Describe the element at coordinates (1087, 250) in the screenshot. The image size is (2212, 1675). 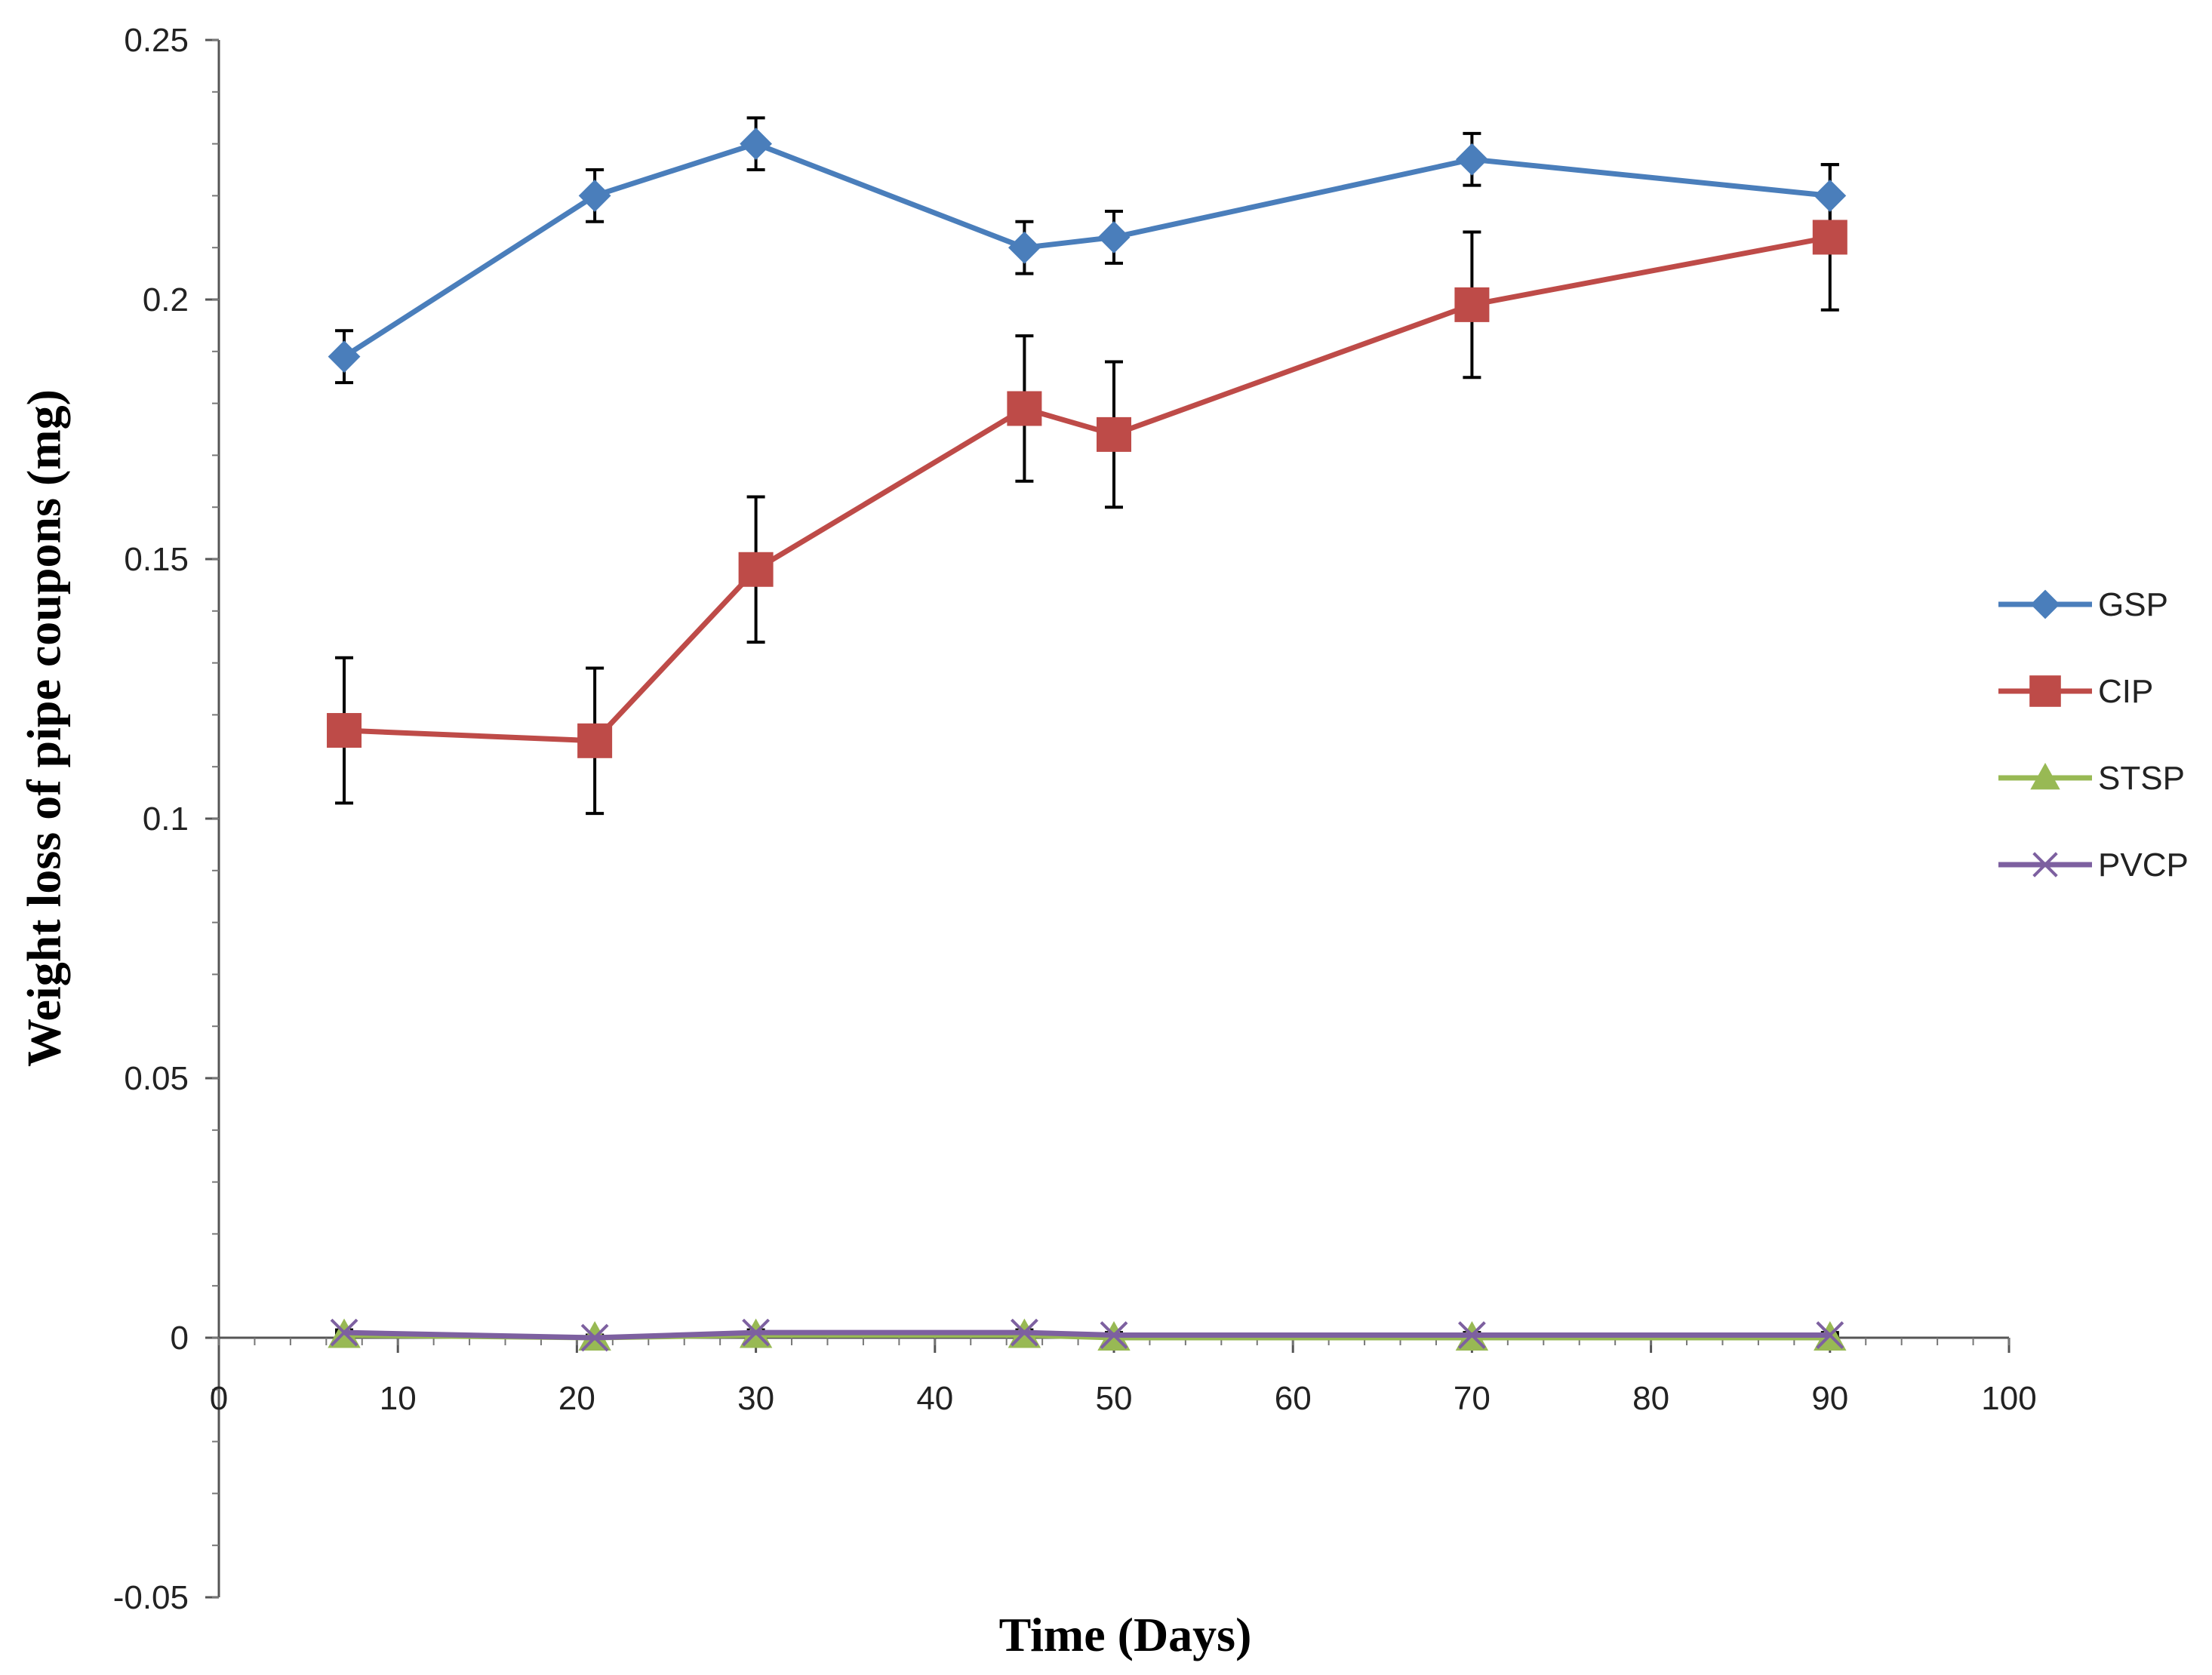
I see `series-line-gsp` at that location.